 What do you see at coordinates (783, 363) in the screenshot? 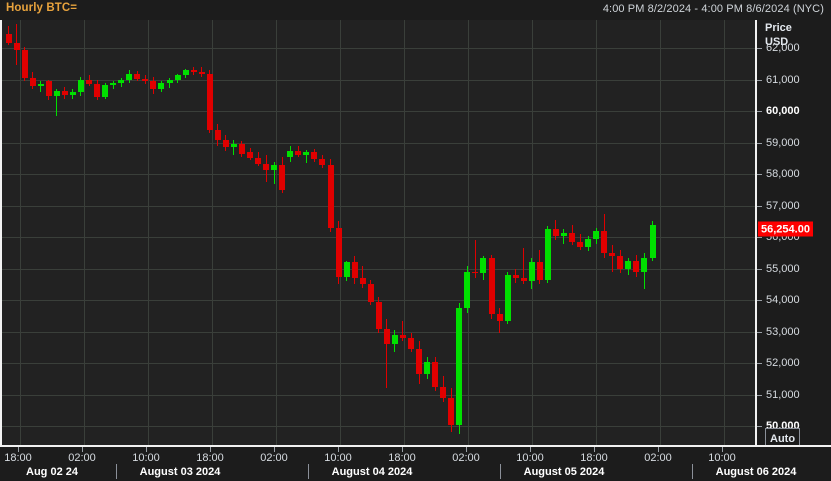
I see `price-tick-label: 52,000` at bounding box center [783, 363].